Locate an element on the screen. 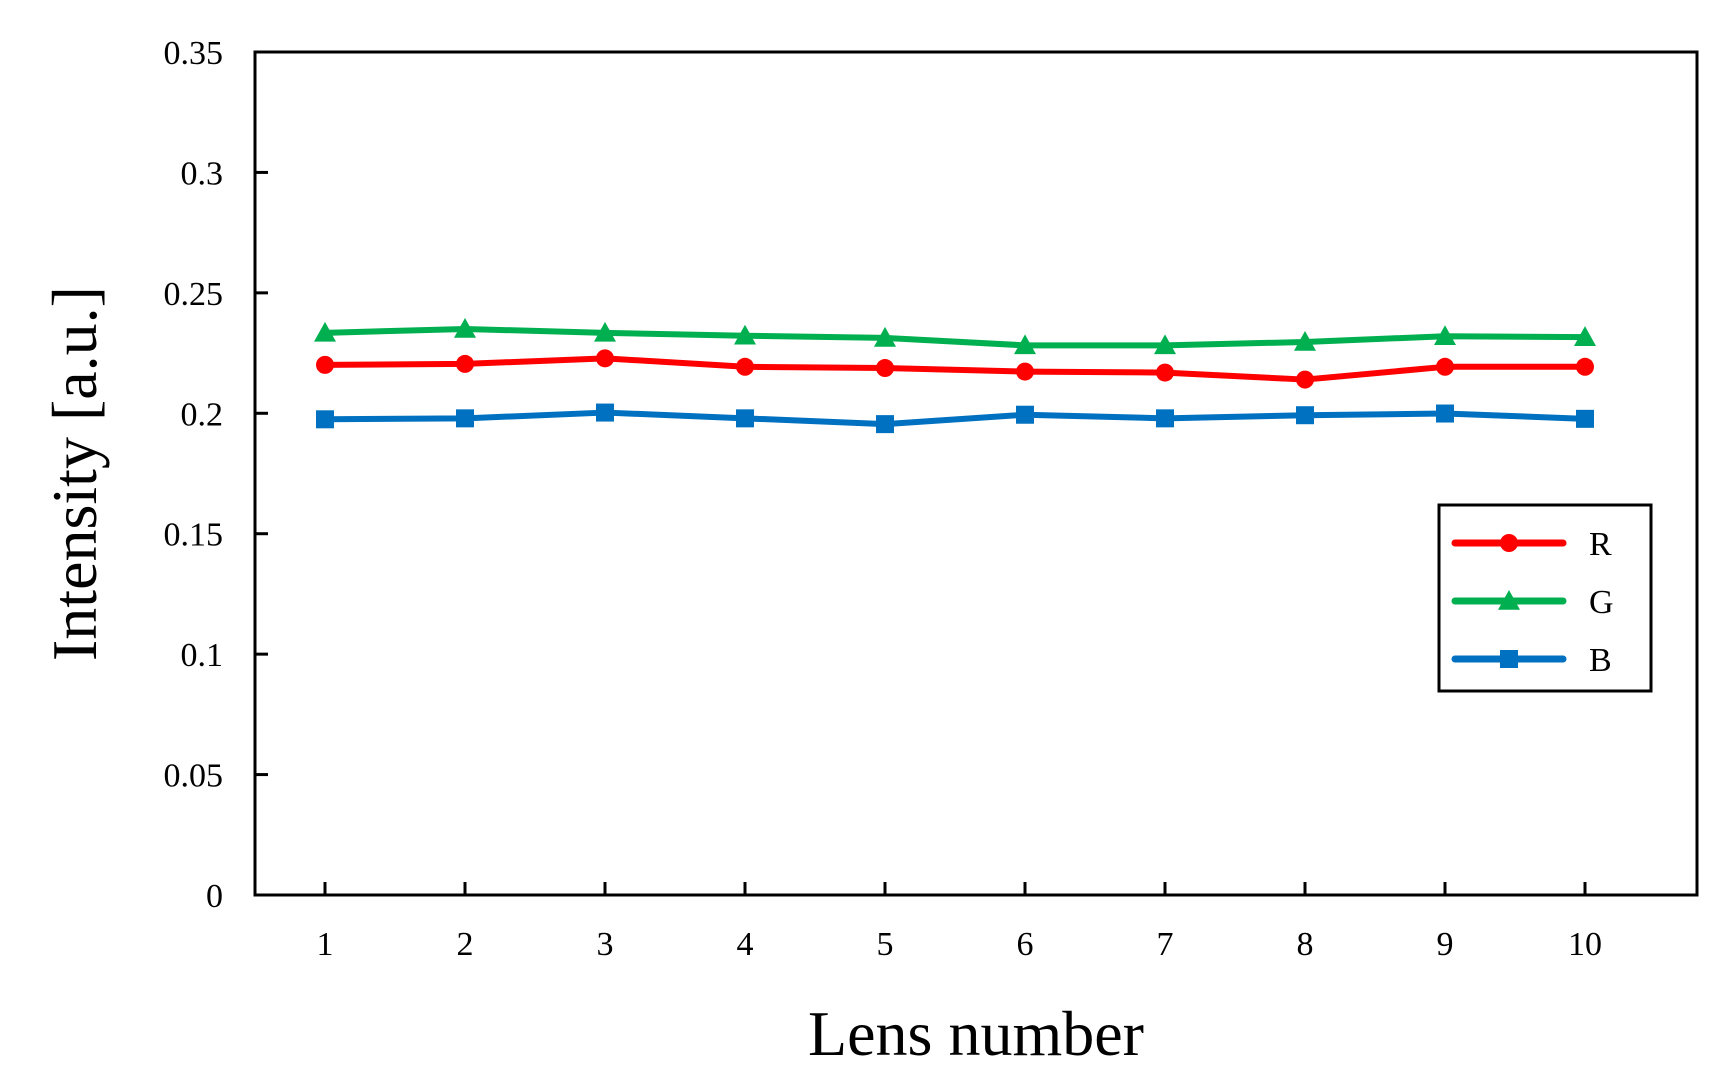 The image size is (1722, 1092). x-tick-label: 8 is located at coordinates (1305, 944).